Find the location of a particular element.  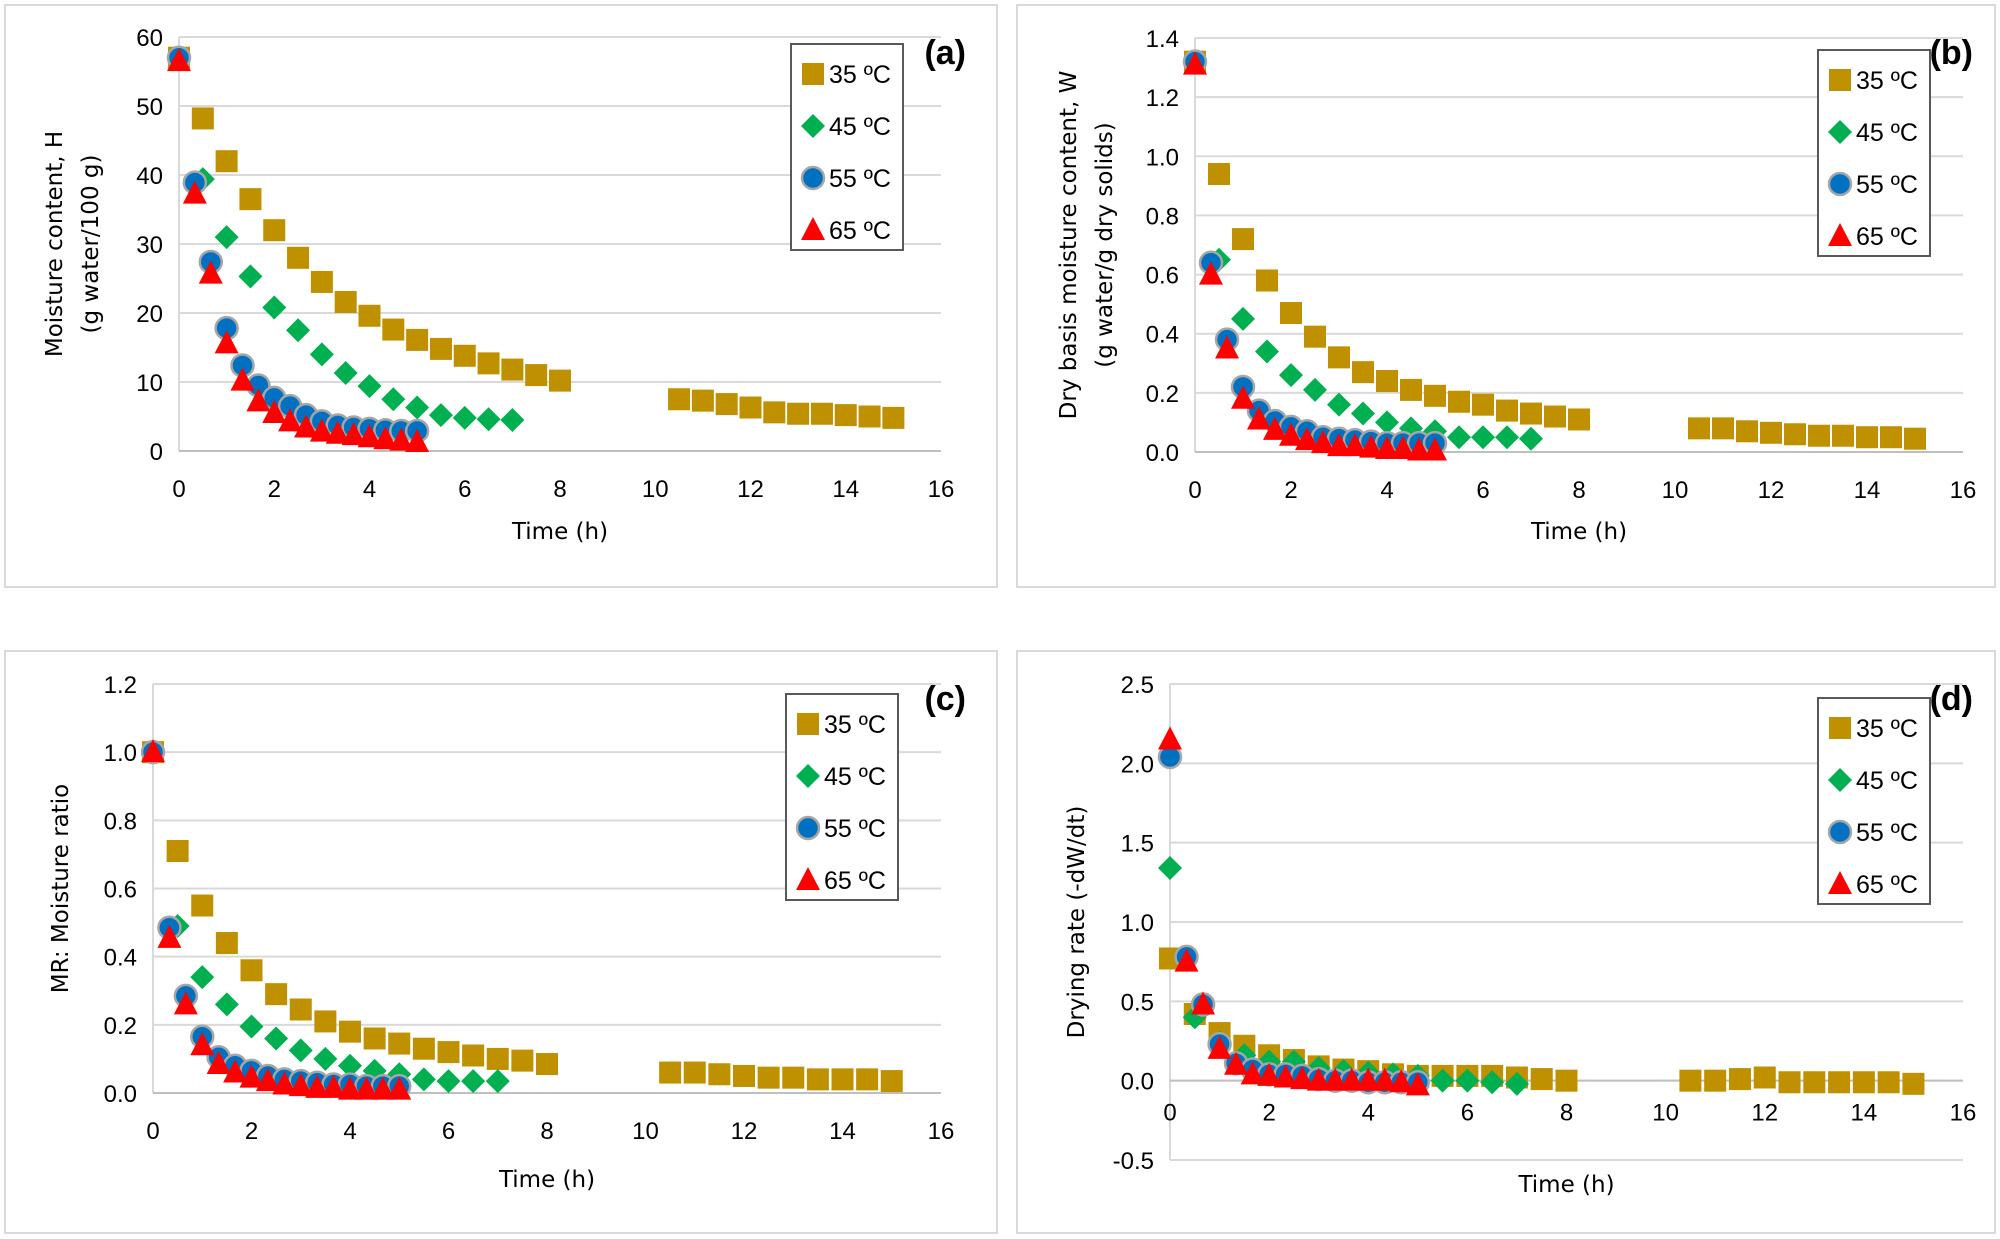

x-tick-label: 2 is located at coordinates (251, 1131).